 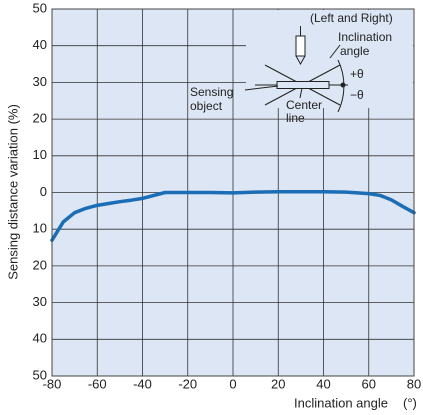 I want to click on x-tick-label: 0, so click(x=232, y=383).